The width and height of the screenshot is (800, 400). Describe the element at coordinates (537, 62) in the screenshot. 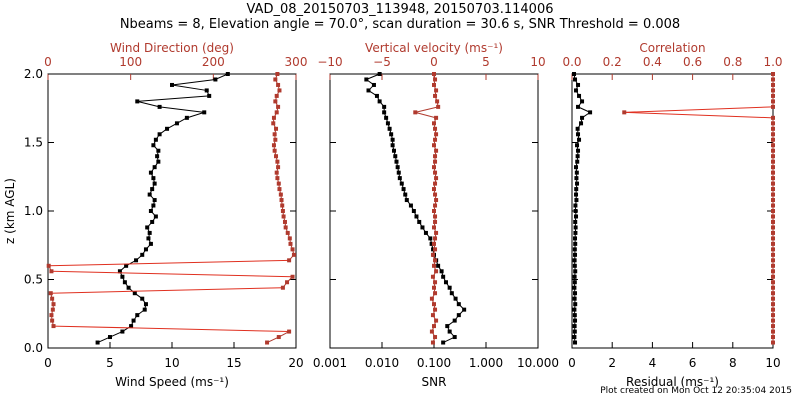

I see `top-tick-label: 10` at that location.